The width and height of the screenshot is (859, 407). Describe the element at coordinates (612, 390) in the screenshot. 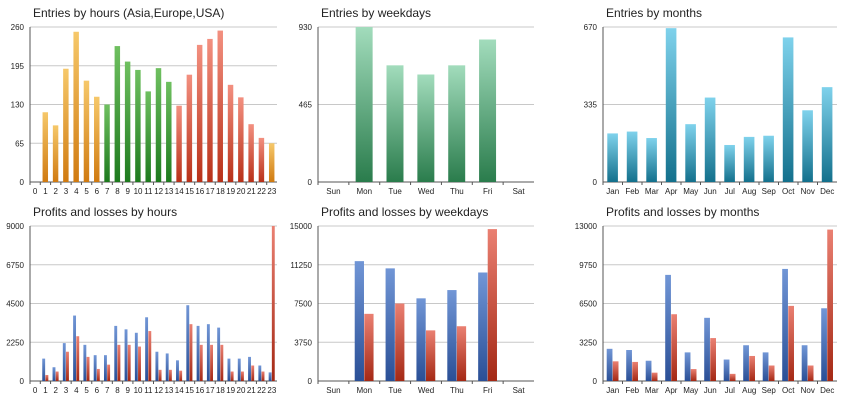

I see `x-tick-label: Jan` at that location.